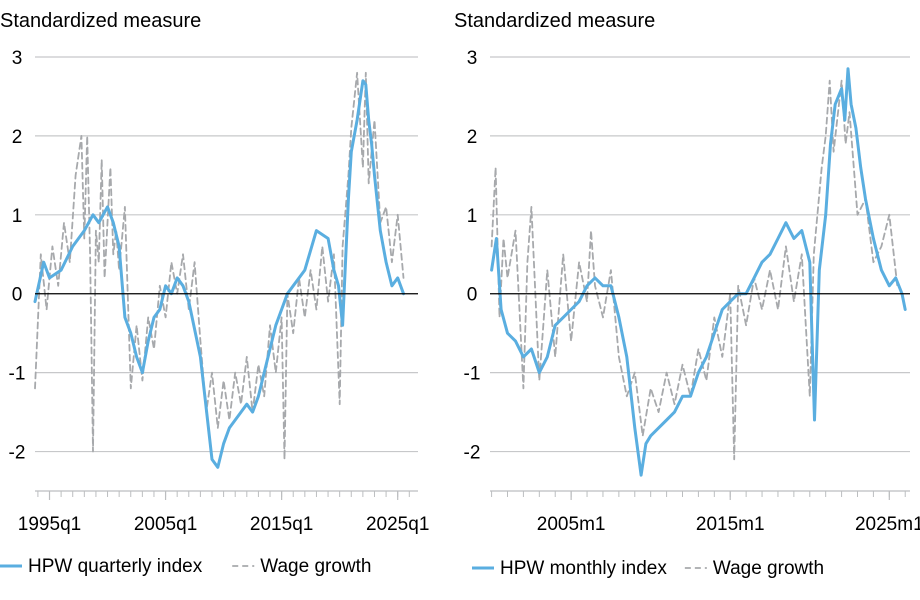  Describe the element at coordinates (49, 524) in the screenshot. I see `x-tick-label: 1995q1` at that location.